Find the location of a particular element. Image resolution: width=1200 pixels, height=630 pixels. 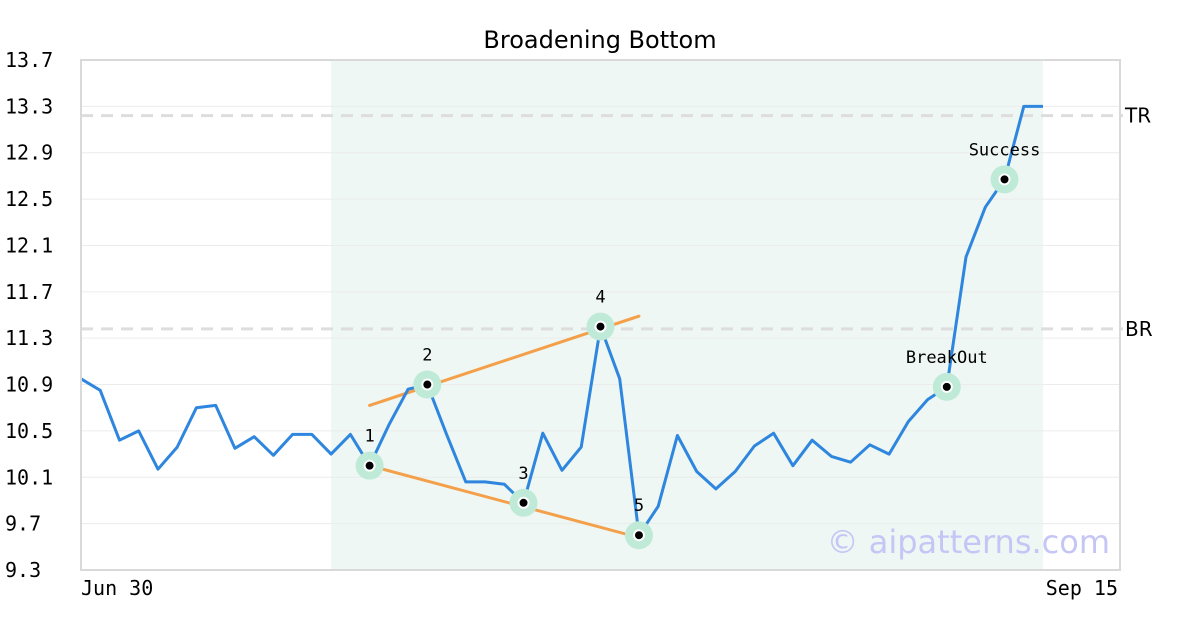

annotation-label: 3 is located at coordinates (523, 474).